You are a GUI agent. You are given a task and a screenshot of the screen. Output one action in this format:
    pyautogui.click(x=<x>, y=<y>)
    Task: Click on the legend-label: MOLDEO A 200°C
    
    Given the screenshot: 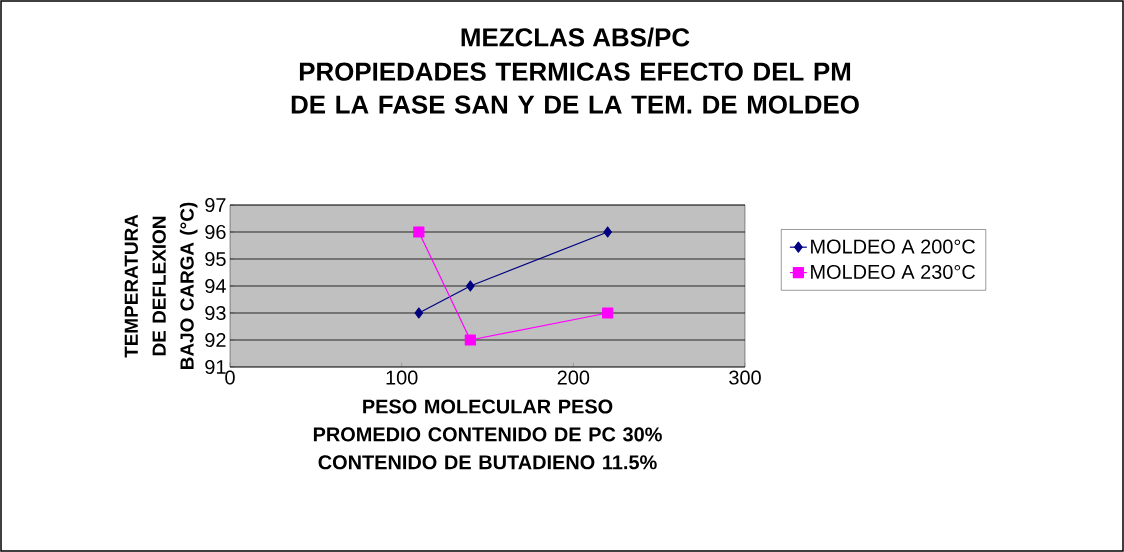 What is the action you would take?
    pyautogui.click(x=893, y=246)
    